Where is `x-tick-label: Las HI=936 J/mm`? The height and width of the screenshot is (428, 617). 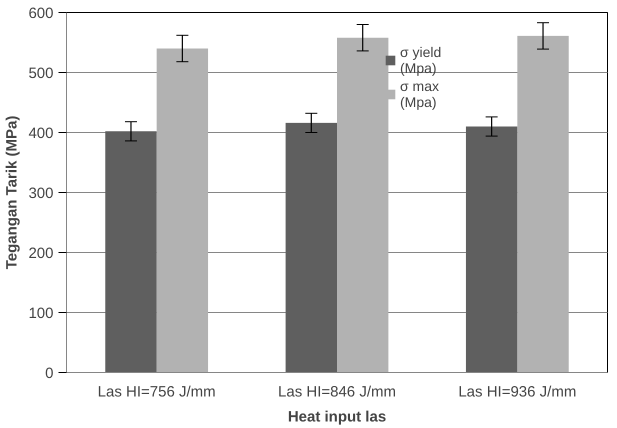 x-tick-label: Las HI=936 J/mm is located at coordinates (517, 392).